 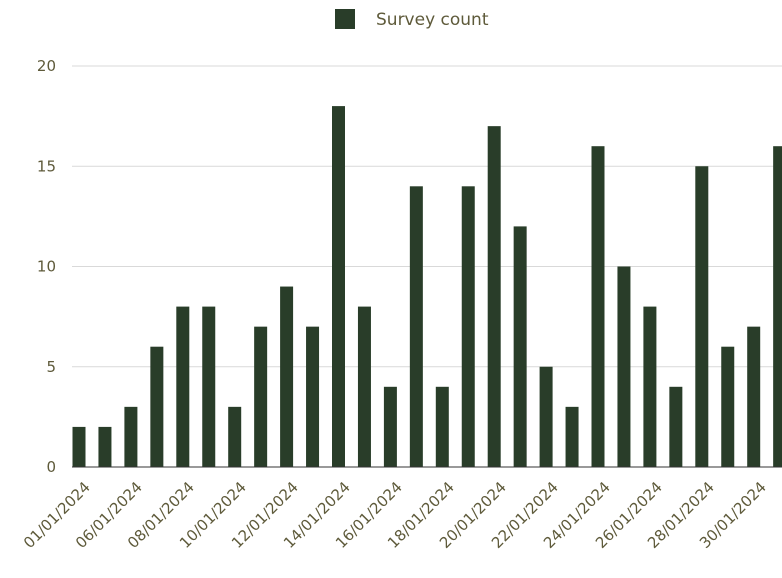 I want to click on legend-label: Survey count, so click(x=432, y=20).